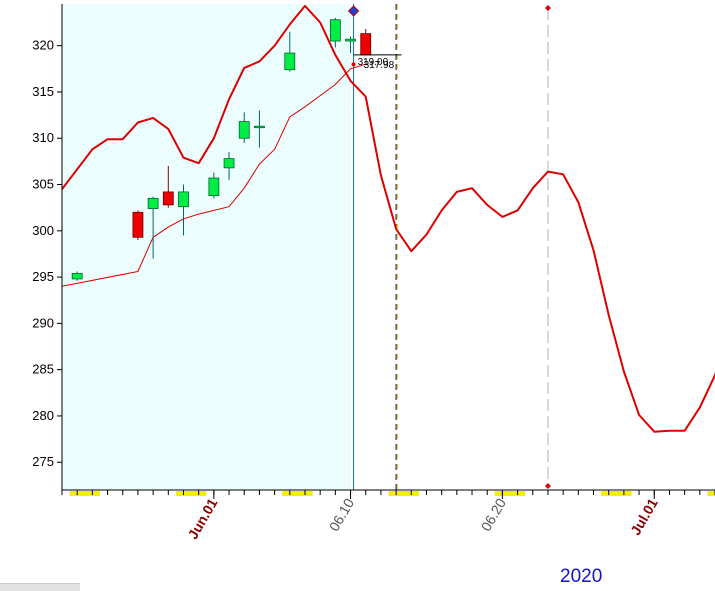 The width and height of the screenshot is (715, 591). I want to click on horizontal-scrollbar, so click(40, 587).